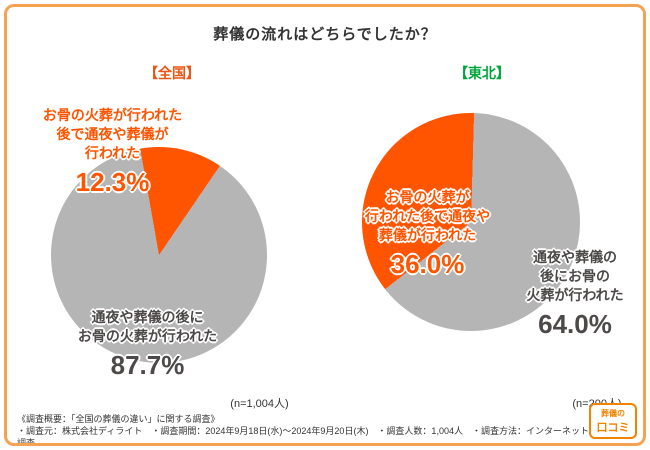 This screenshot has height=450, width=650. I want to click on slice-percent-value: 36.0%, so click(427, 263).